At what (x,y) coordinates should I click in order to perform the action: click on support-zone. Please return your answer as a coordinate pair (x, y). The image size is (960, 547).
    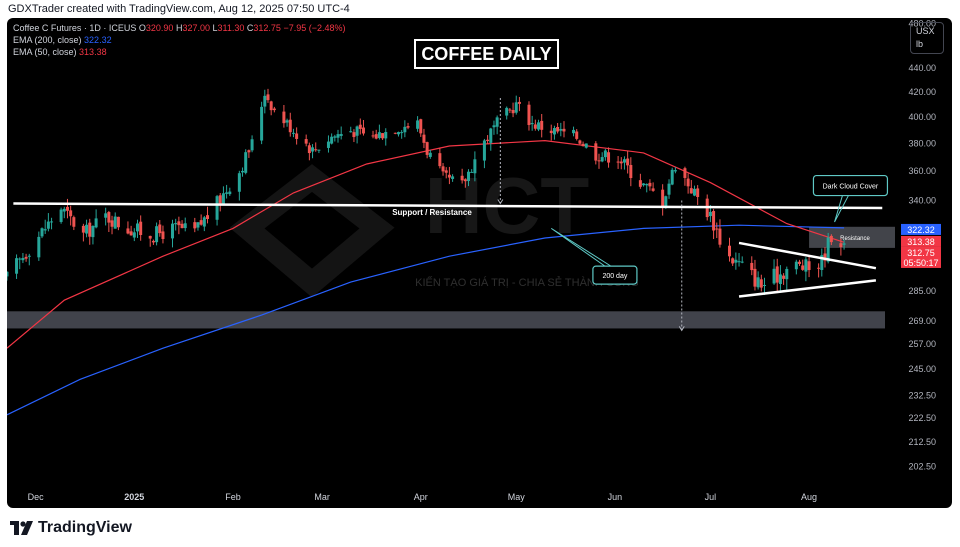
    Looking at the image, I should click on (446, 320).